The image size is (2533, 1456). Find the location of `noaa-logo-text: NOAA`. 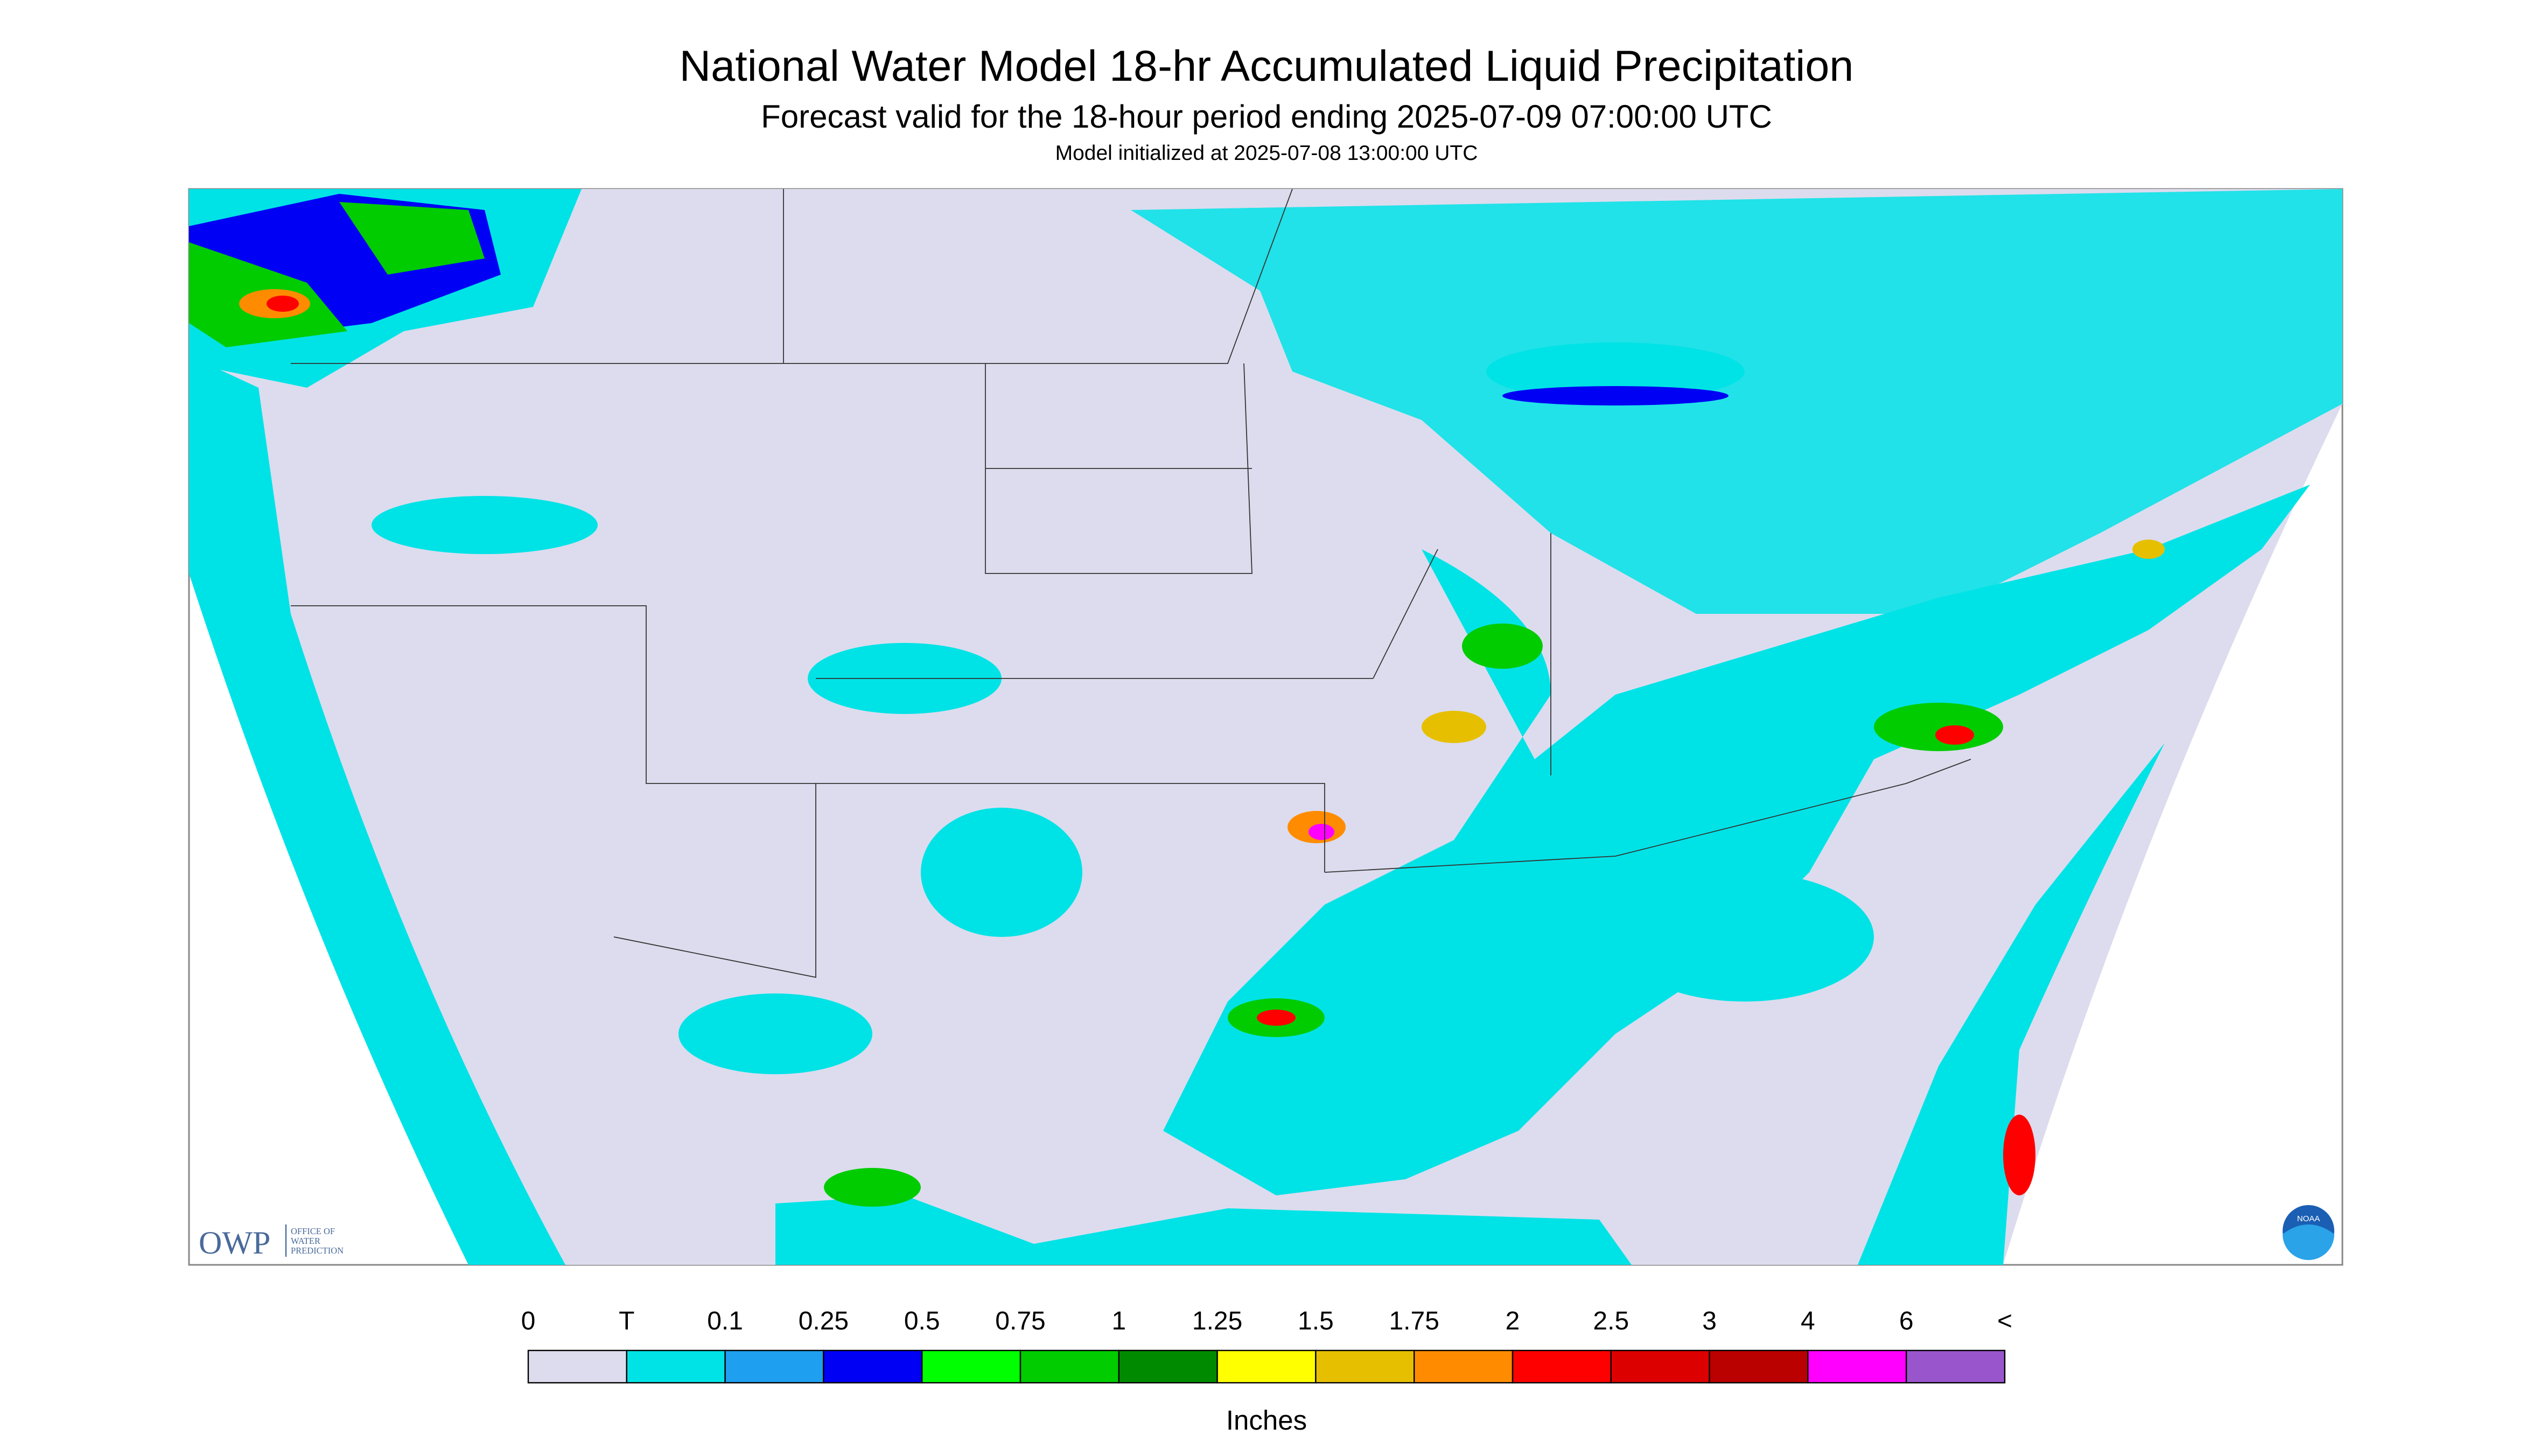

noaa-logo-text: NOAA is located at coordinates (2308, 1218).